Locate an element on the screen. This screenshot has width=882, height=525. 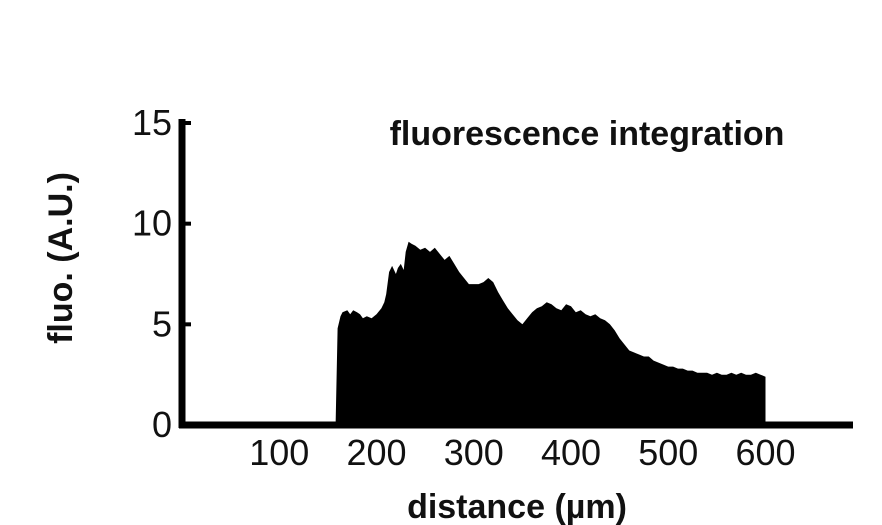
x-tick-label: 200 is located at coordinates (376, 452).